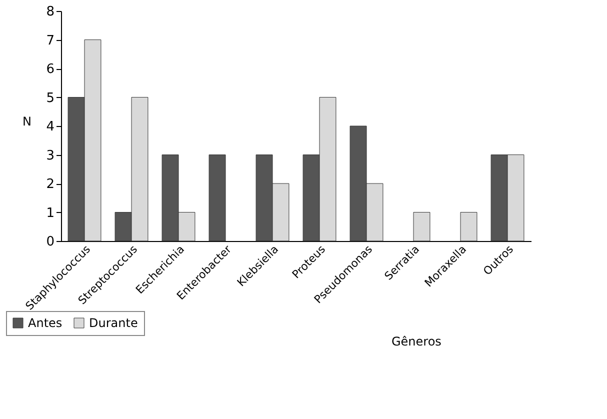  I want to click on legend-label: Durante, so click(113, 323).